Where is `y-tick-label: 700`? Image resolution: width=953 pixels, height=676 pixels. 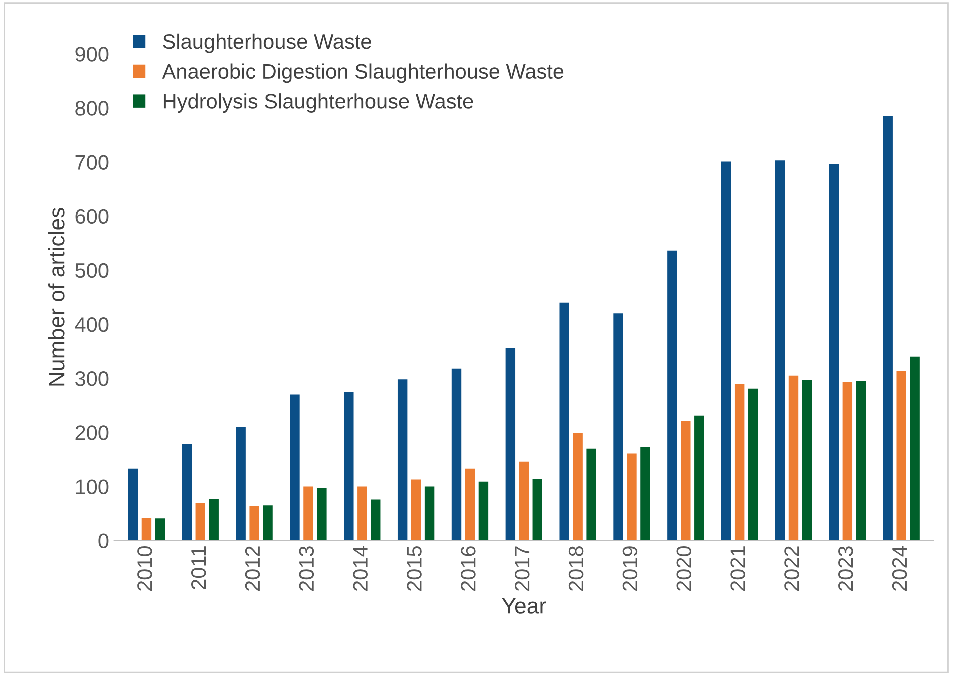 y-tick-label: 700 is located at coordinates (92, 162).